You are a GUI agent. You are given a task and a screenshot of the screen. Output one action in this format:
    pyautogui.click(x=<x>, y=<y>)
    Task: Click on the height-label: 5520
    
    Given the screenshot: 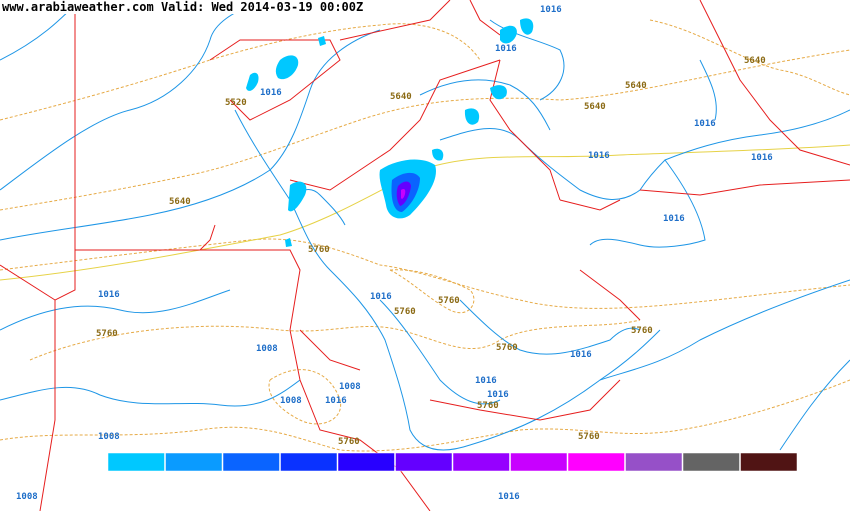 What is the action you would take?
    pyautogui.click(x=236, y=103)
    